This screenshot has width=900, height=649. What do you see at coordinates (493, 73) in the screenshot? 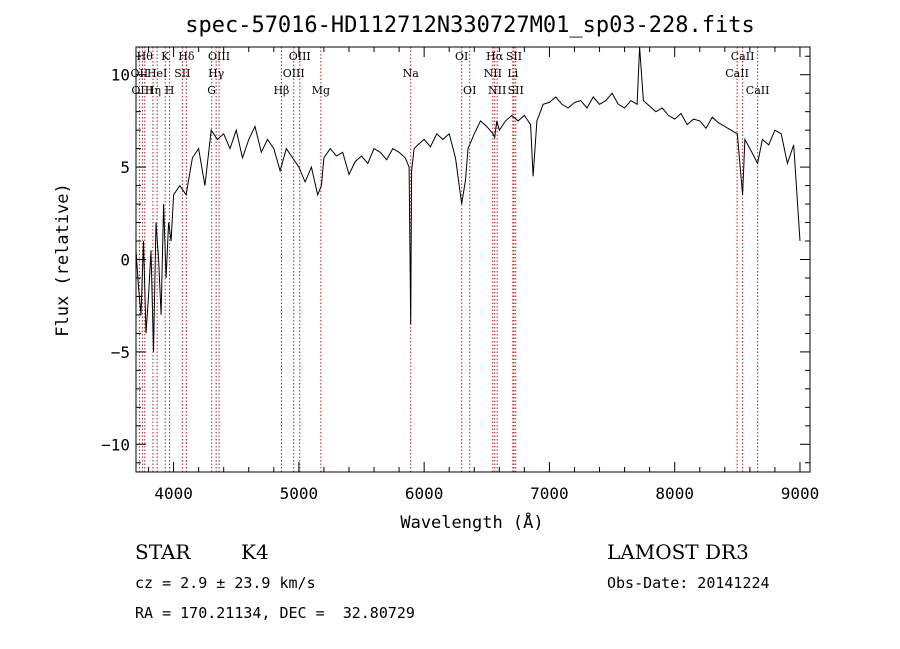
I see `spectral-line-label-19: NII` at bounding box center [493, 73].